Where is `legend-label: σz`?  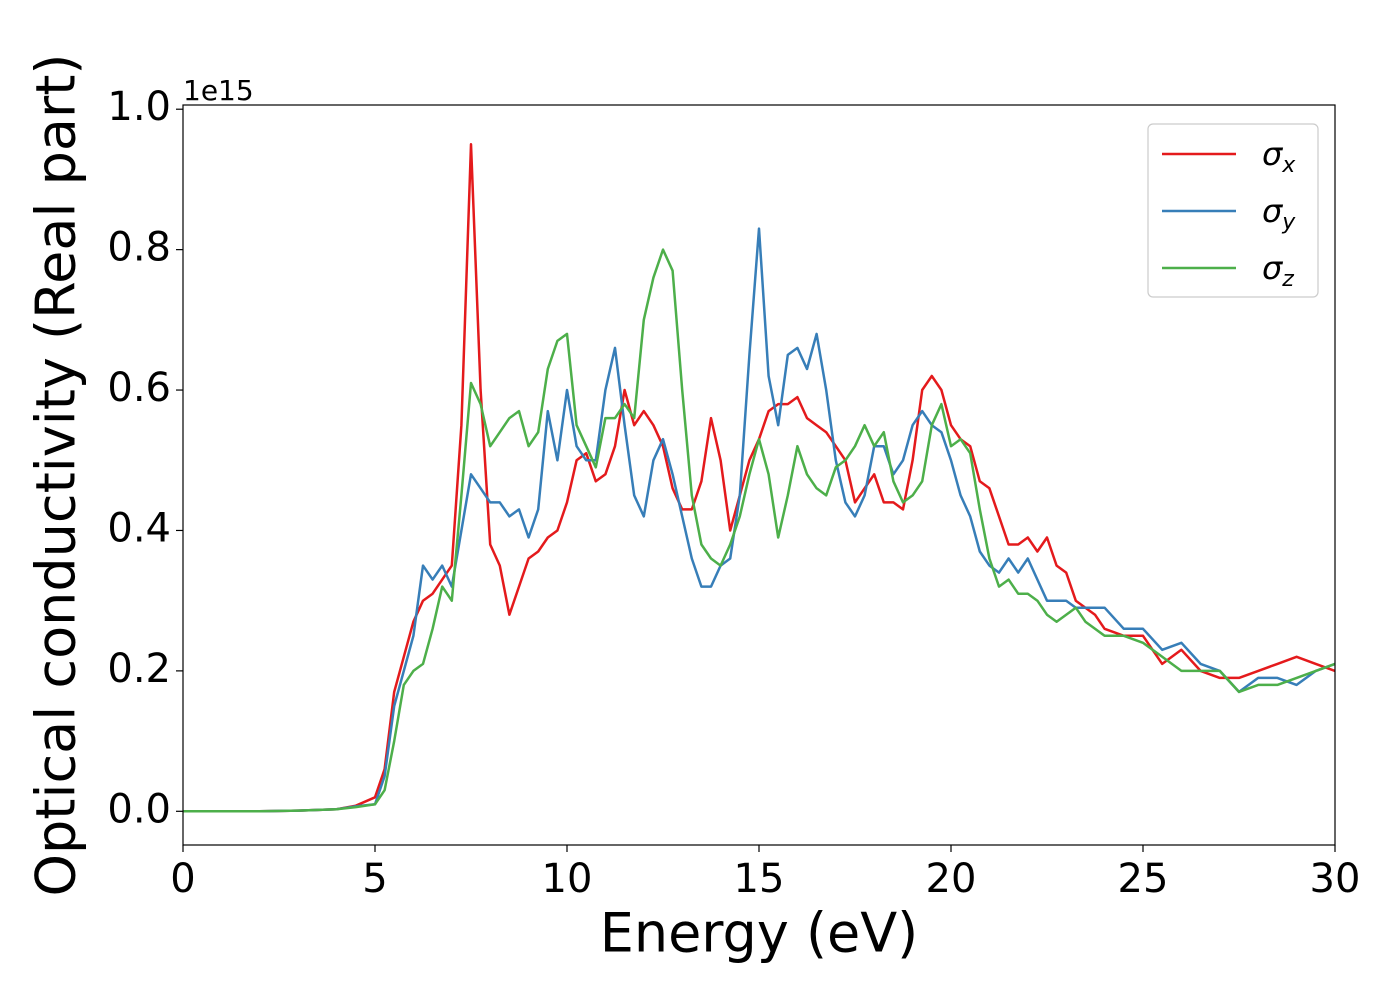 legend-label: σz is located at coordinates (1278, 270).